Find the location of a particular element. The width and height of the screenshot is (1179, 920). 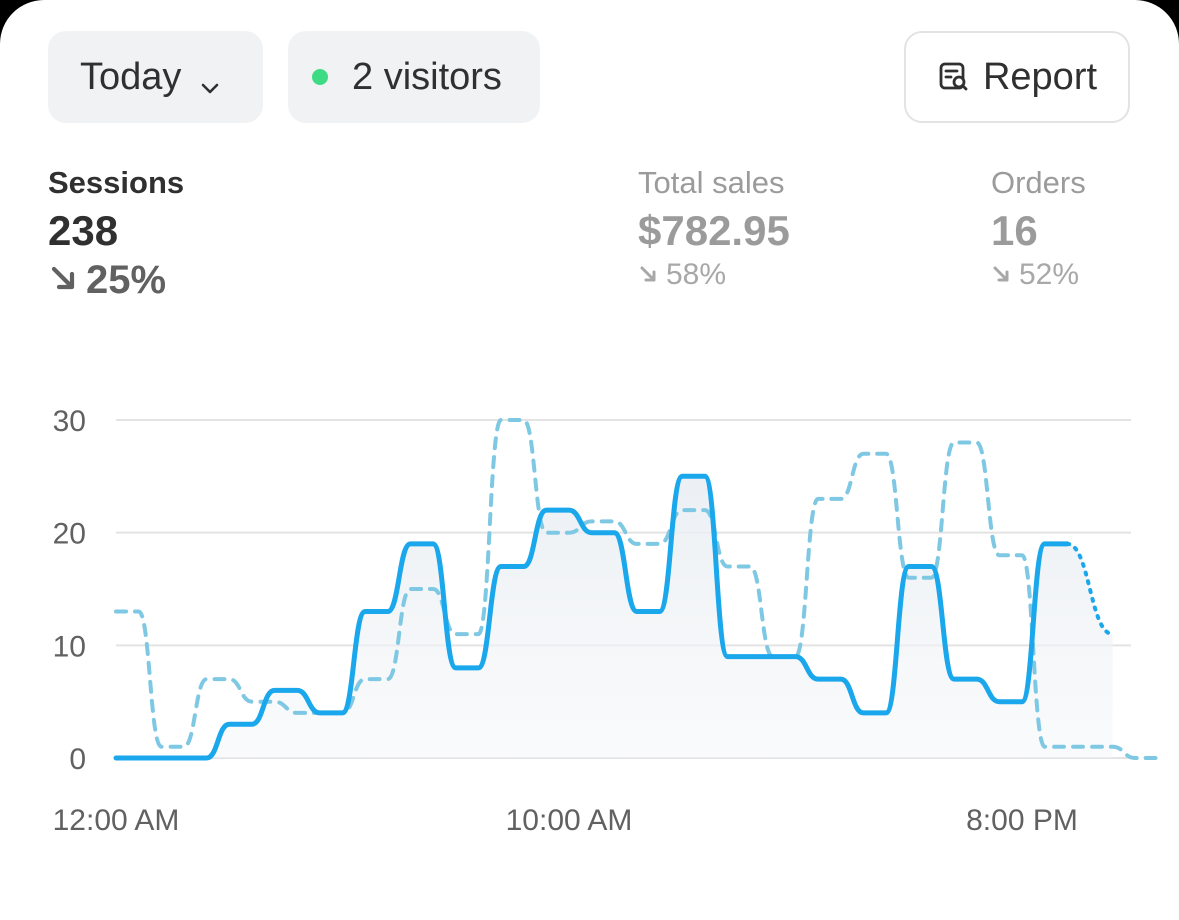

metric-change-value: 52% is located at coordinates (1049, 274).